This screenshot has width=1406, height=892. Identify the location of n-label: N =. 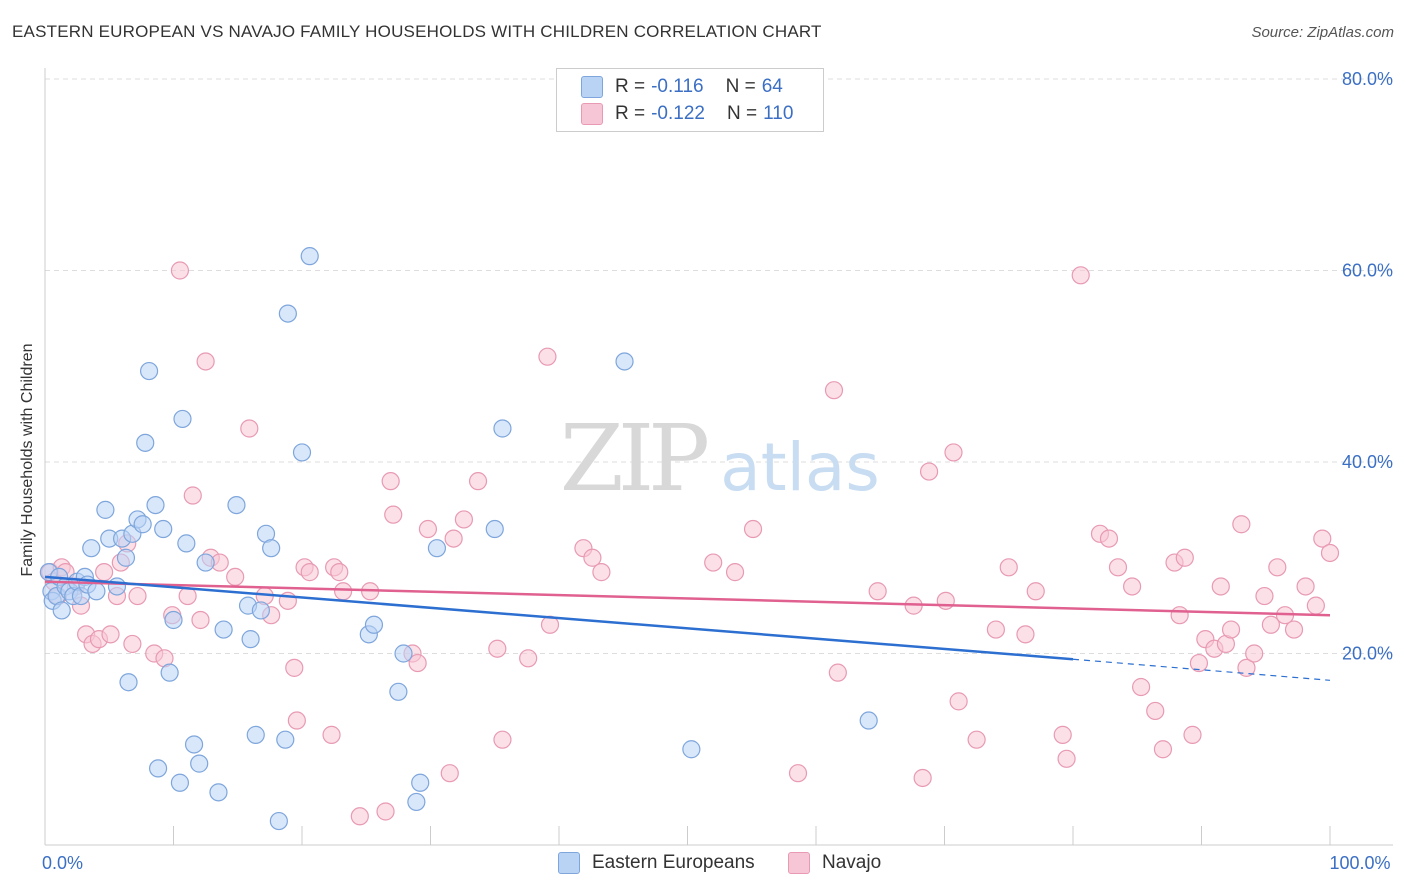
(740, 86).